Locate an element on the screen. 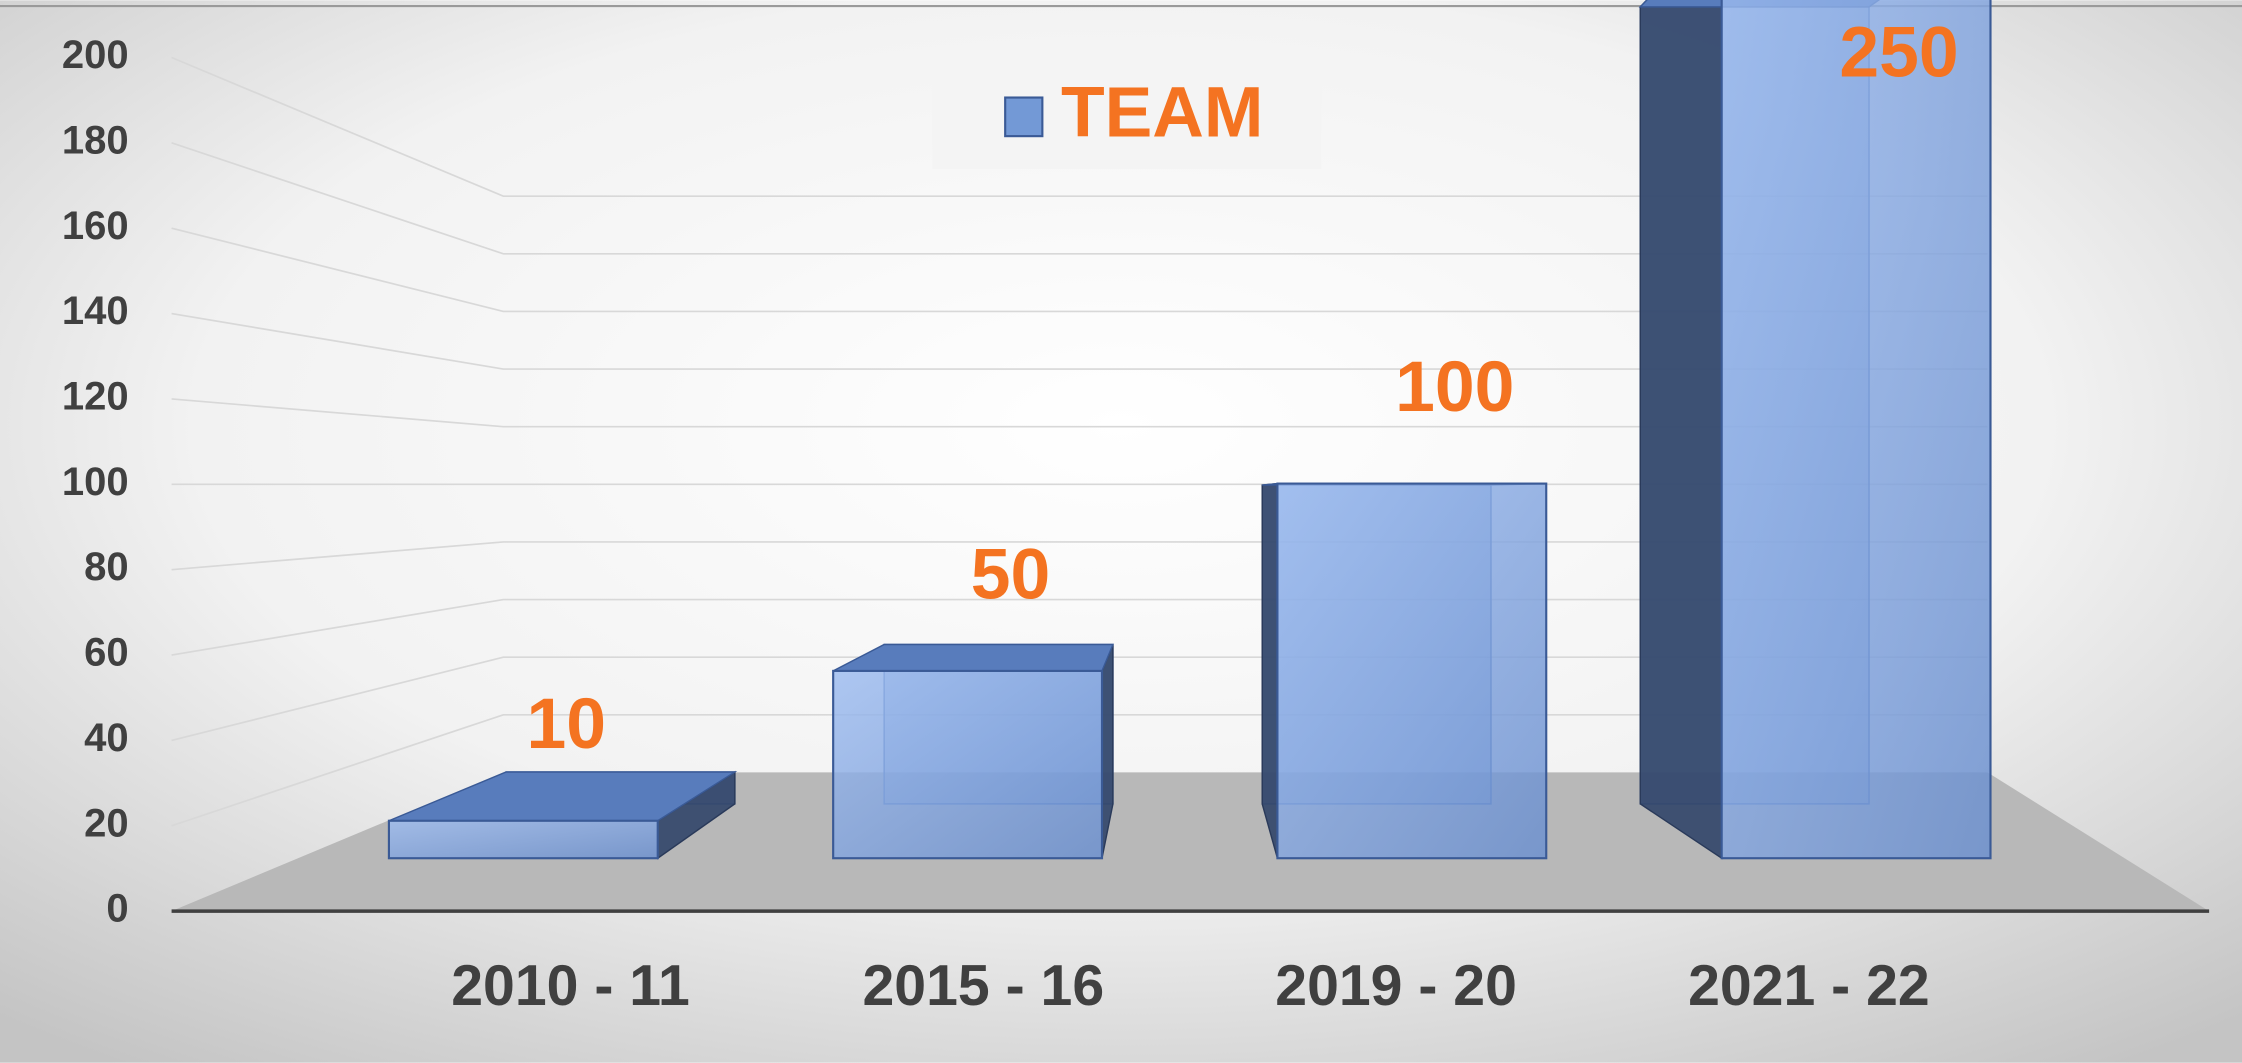 This screenshot has width=2242, height=1063. y-tick-label: 100 is located at coordinates (95, 482).